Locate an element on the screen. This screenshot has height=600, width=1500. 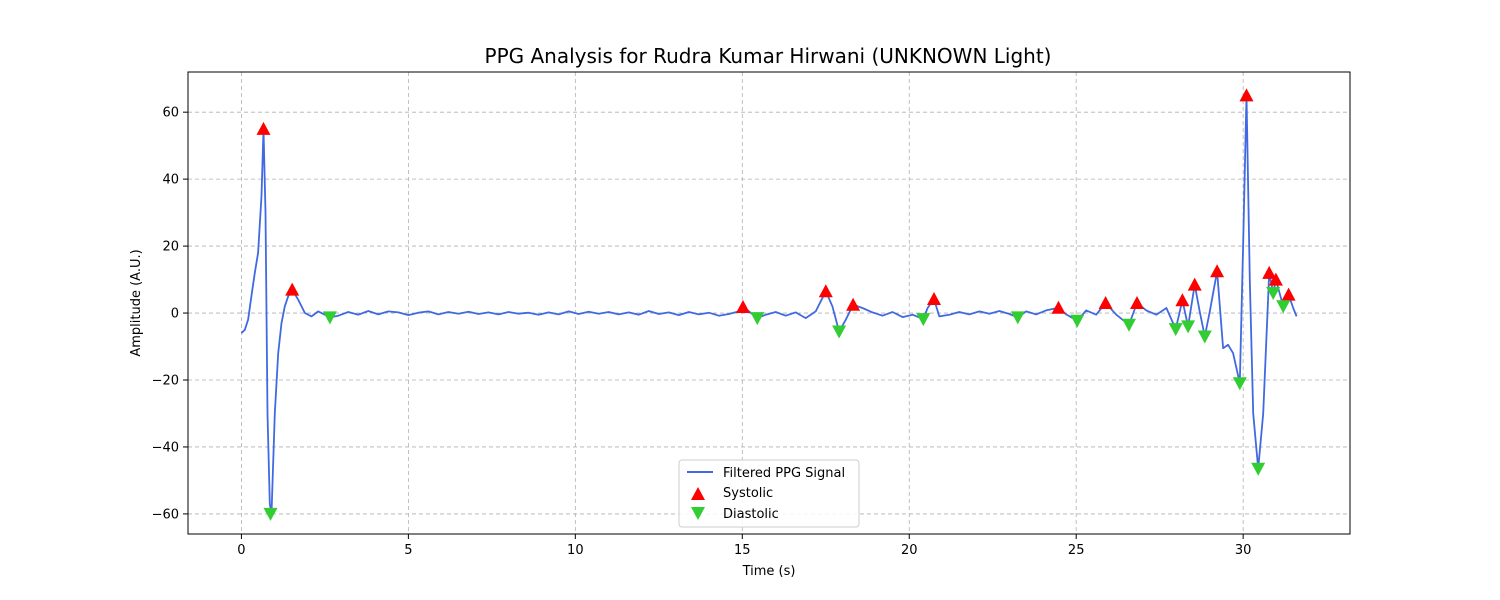
x-tick-label: 10 is located at coordinates (575, 550).